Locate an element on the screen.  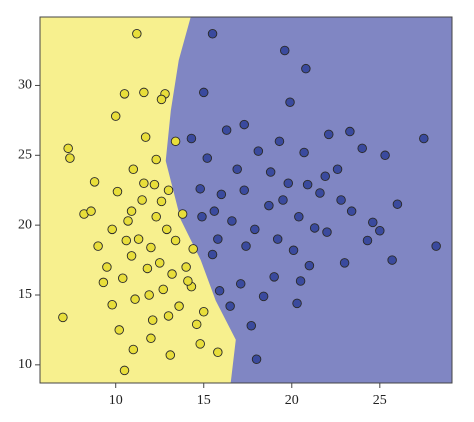
x-tick-label: 25 is located at coordinates (380, 400).